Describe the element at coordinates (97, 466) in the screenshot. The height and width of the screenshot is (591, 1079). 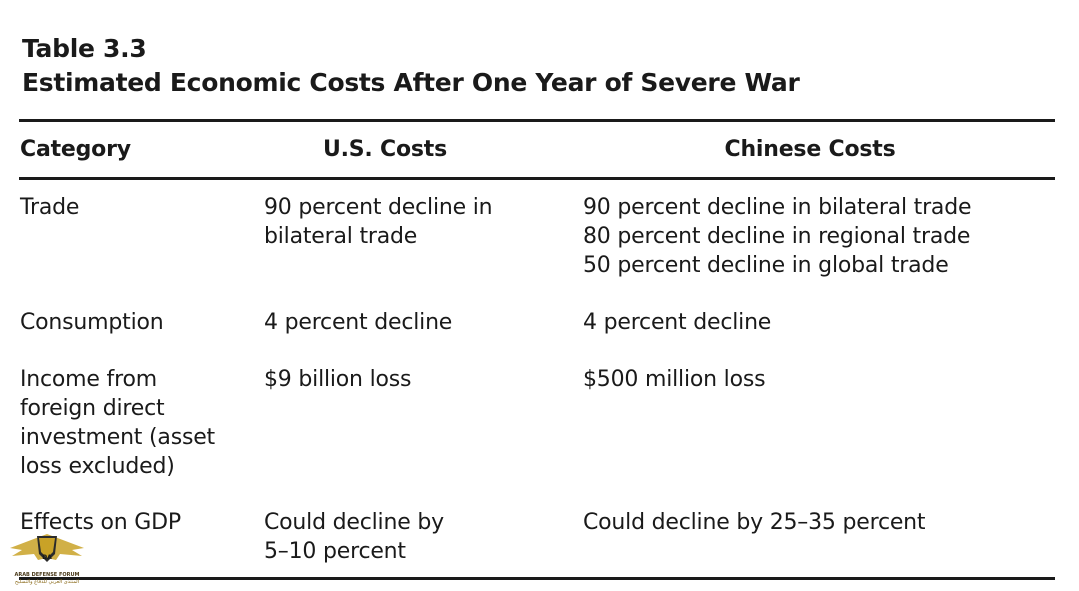
I see `cell-line: loss excluded)` at that location.